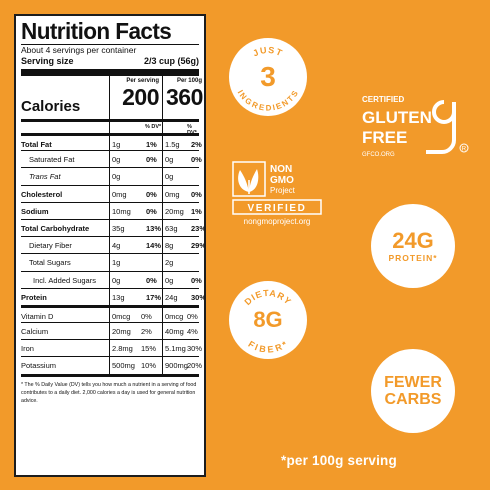 This screenshot has height=490, width=490. I want to click on nutrient-row: Vitamin D 0mcg 0% 0mcg 0%, so click(110, 313).